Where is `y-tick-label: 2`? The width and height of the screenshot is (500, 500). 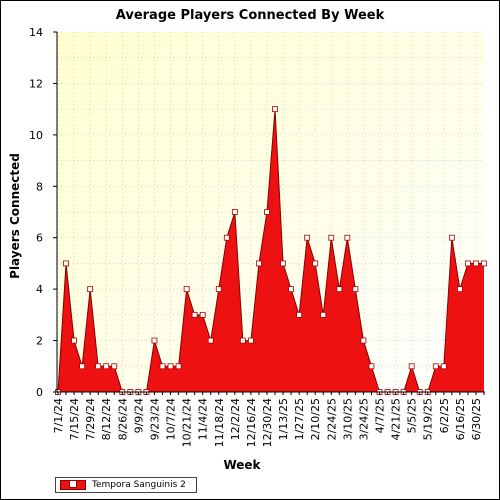 y-tick-label: 2 is located at coordinates (39, 341).